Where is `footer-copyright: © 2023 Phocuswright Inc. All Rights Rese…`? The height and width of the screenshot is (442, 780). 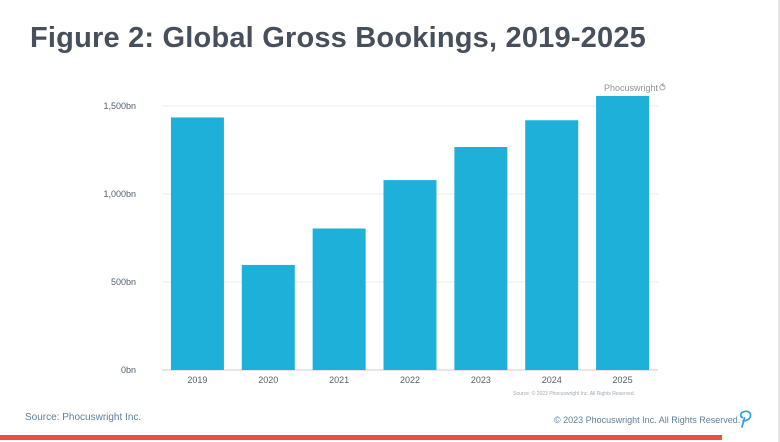
footer-copyright: © 2023 Phocuswright Inc. All Rights Rese… is located at coordinates (647, 420).